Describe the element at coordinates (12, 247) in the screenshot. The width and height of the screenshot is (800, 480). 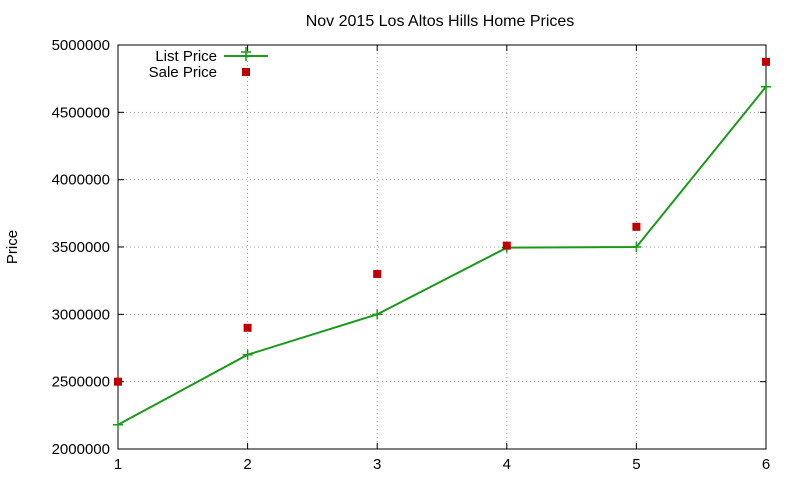
I see `y-axis-label: Price` at that location.